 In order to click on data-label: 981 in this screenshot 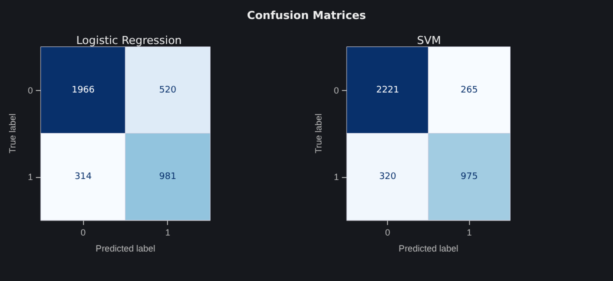, I will do `click(167, 177)`.